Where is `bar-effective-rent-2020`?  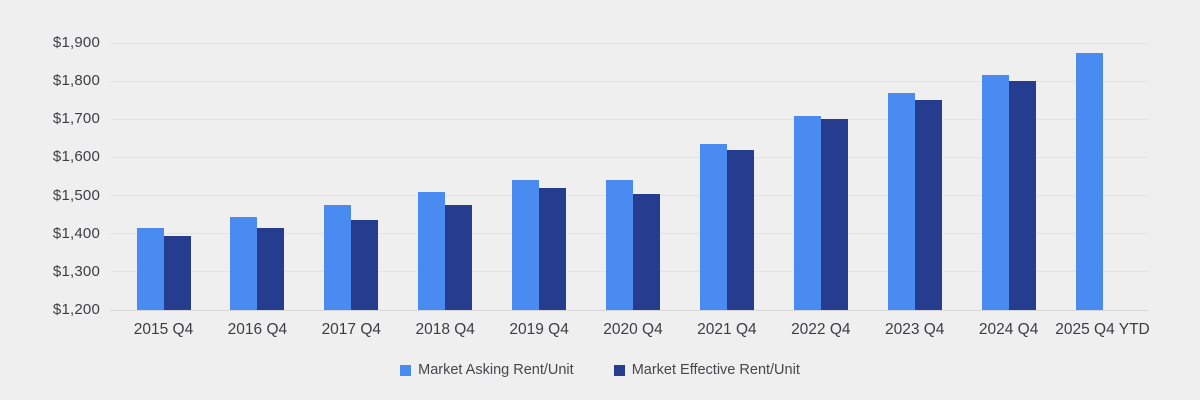
bar-effective-rent-2020 is located at coordinates (646, 251).